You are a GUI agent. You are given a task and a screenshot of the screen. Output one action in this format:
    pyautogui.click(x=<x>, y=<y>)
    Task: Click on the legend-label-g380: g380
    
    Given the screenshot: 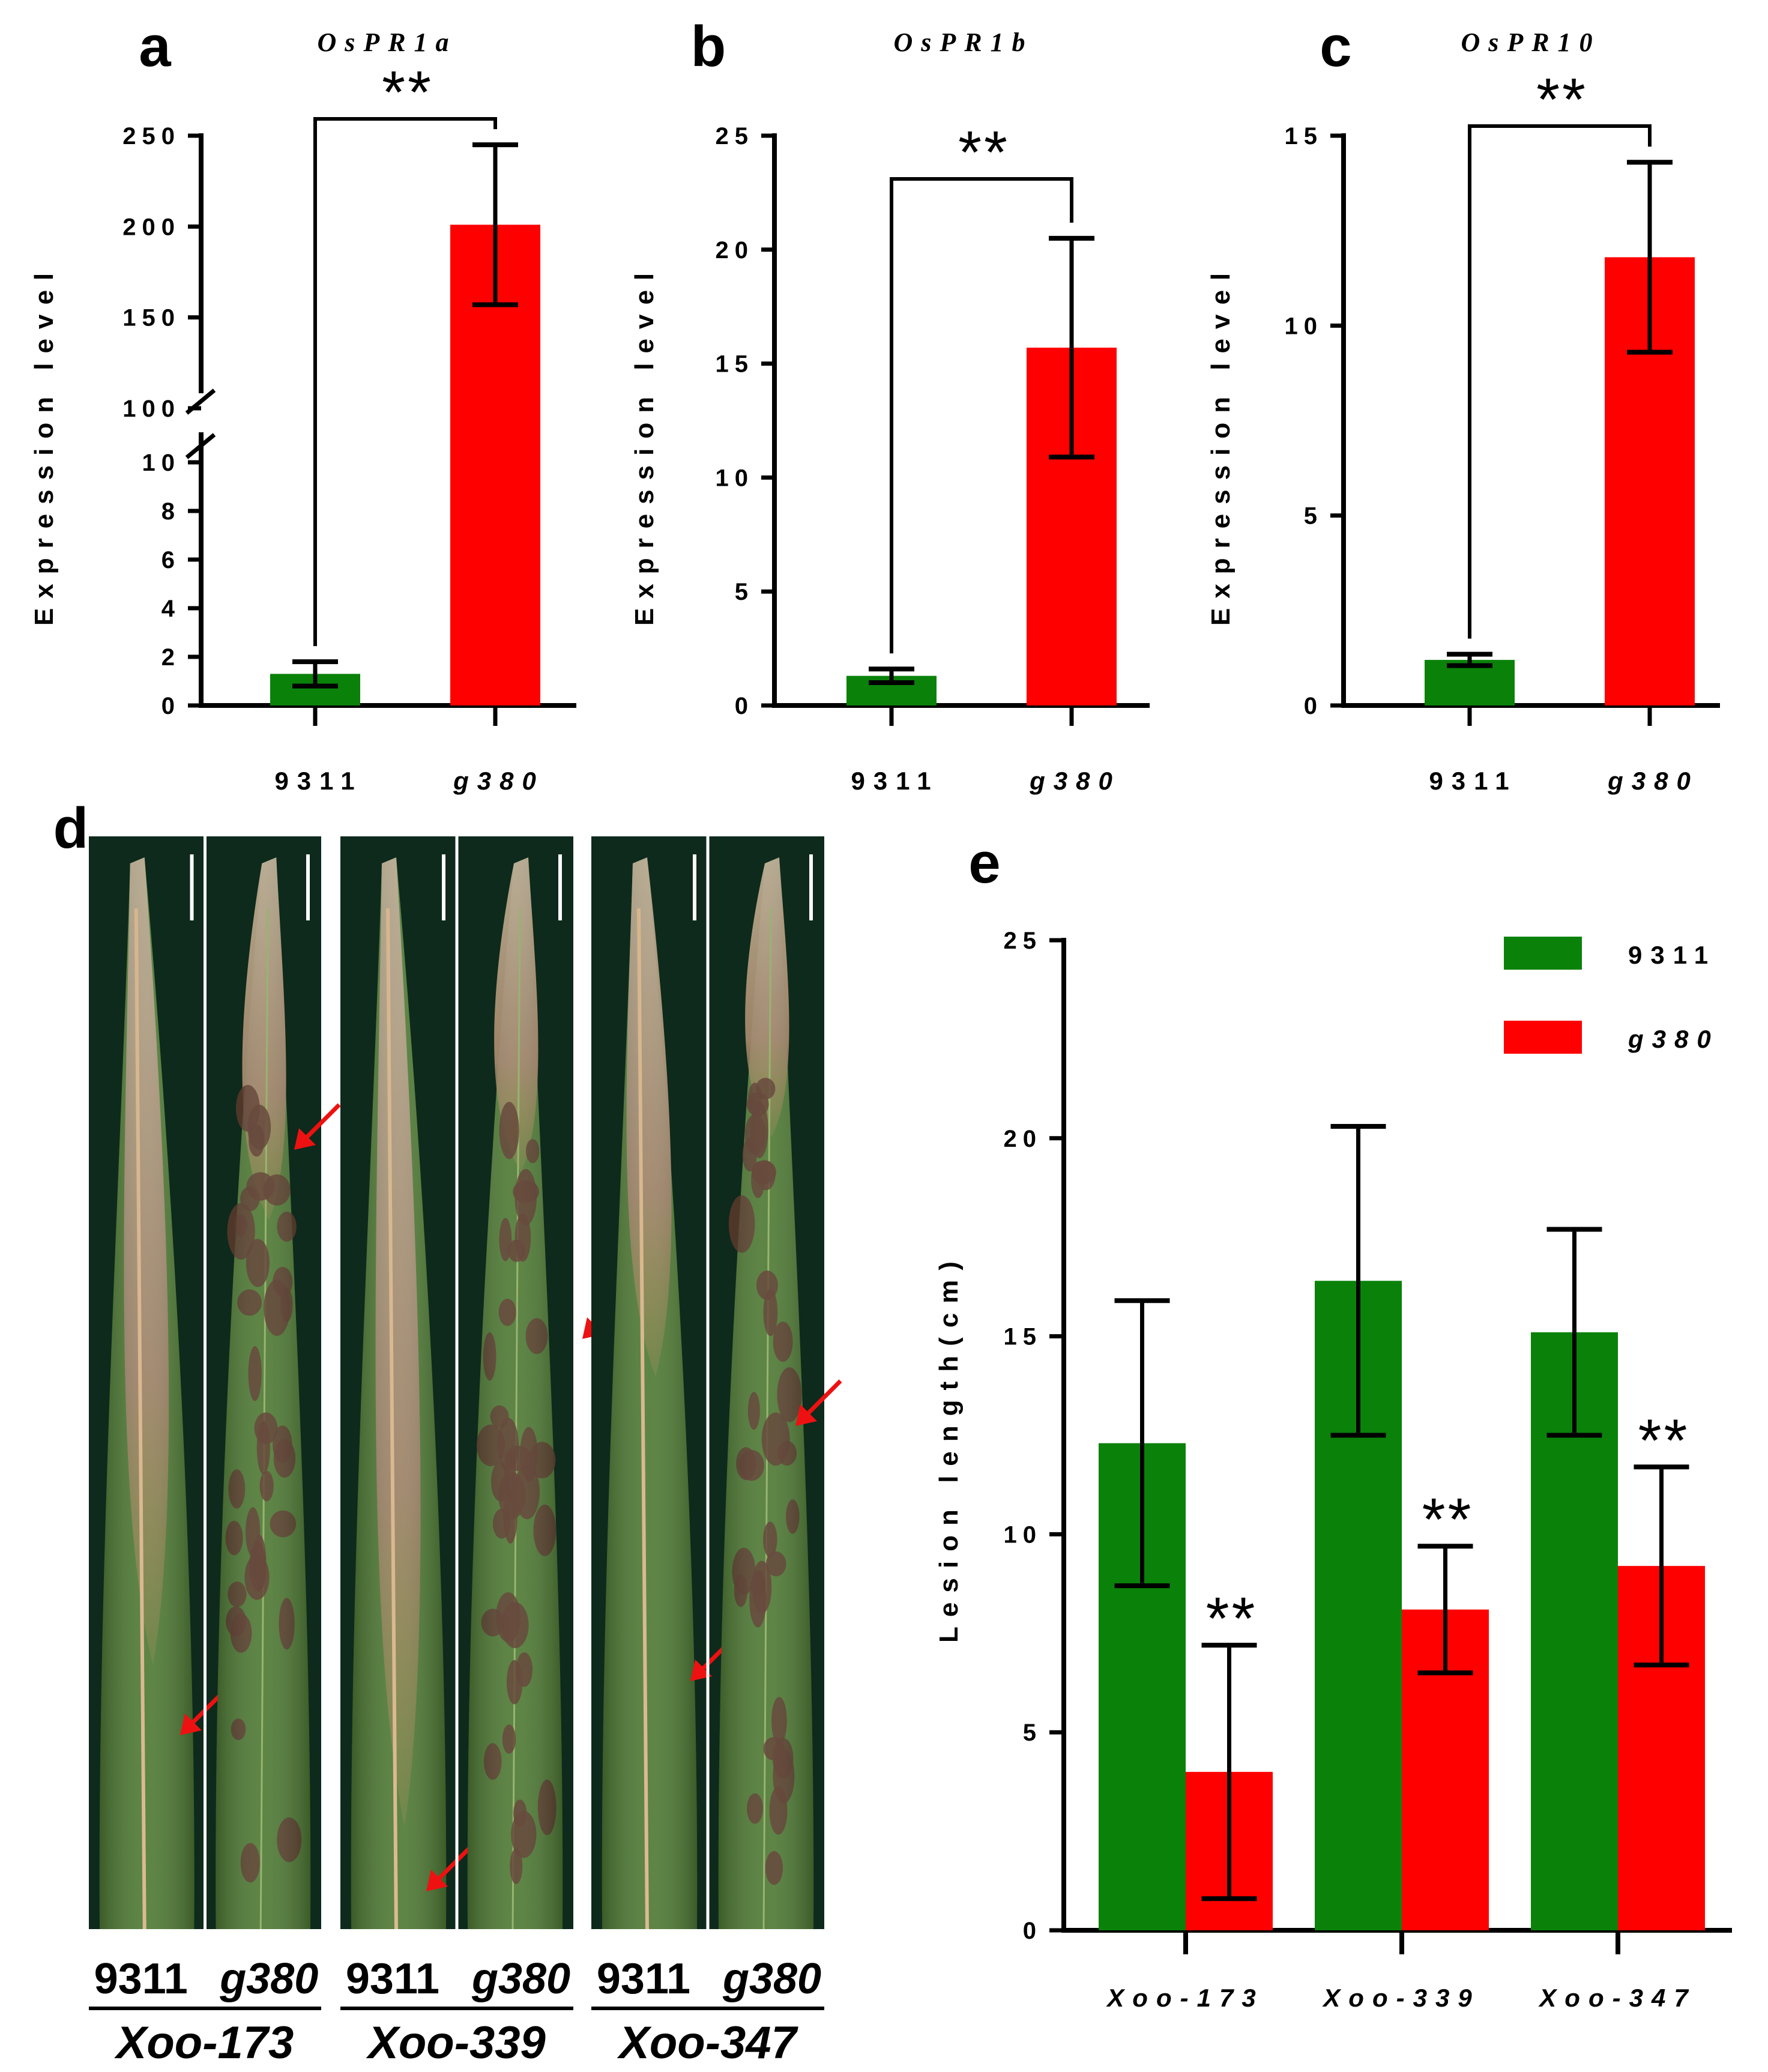 What is the action you would take?
    pyautogui.click(x=1674, y=1039)
    